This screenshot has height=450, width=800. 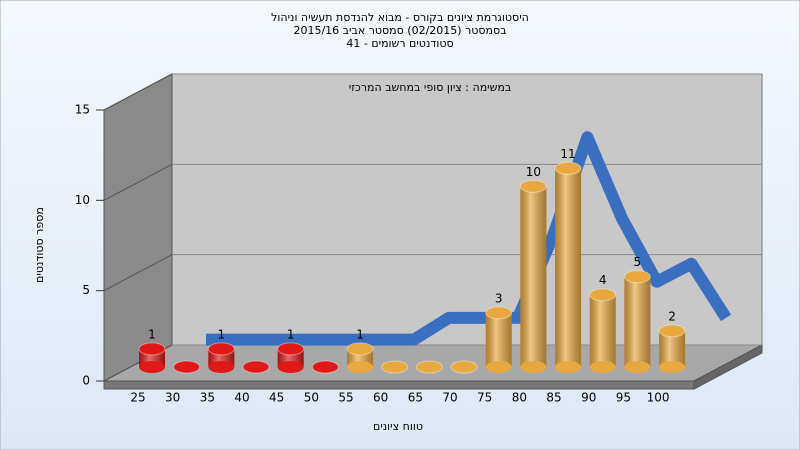 I want to click on y-tick-label: 10, so click(x=82, y=200).